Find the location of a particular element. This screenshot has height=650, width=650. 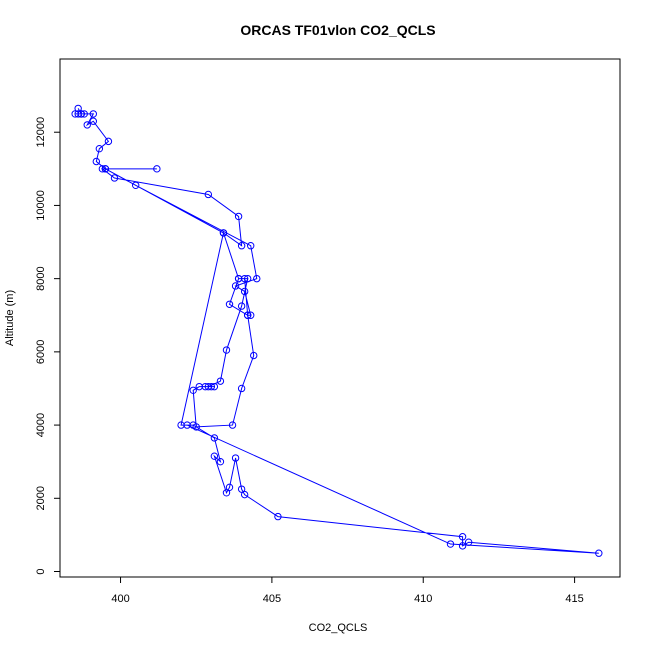

y-tick-label: 2000 is located at coordinates (41, 498).